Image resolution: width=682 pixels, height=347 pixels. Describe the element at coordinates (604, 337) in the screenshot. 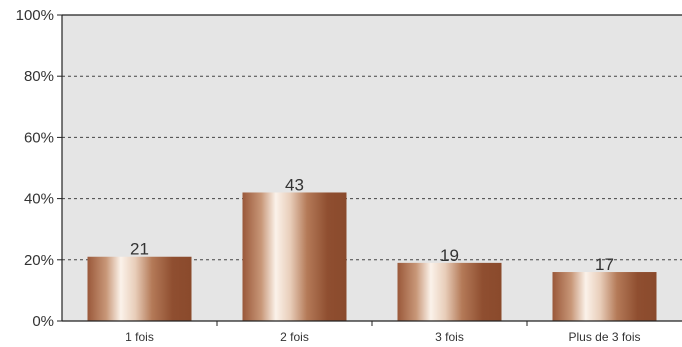

I see `x-tick-label: Plus de 3 fois` at that location.